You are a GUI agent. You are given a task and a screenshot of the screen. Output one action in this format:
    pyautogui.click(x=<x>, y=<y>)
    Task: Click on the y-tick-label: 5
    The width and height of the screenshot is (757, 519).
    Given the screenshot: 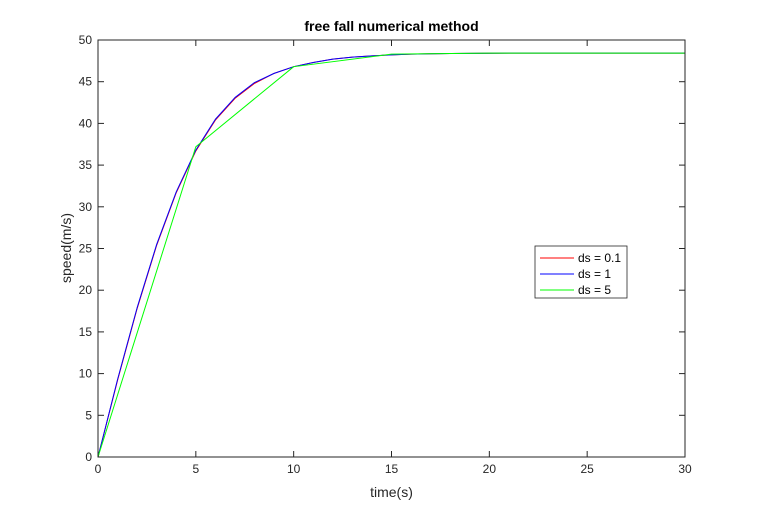 What is the action you would take?
    pyautogui.click(x=88, y=415)
    